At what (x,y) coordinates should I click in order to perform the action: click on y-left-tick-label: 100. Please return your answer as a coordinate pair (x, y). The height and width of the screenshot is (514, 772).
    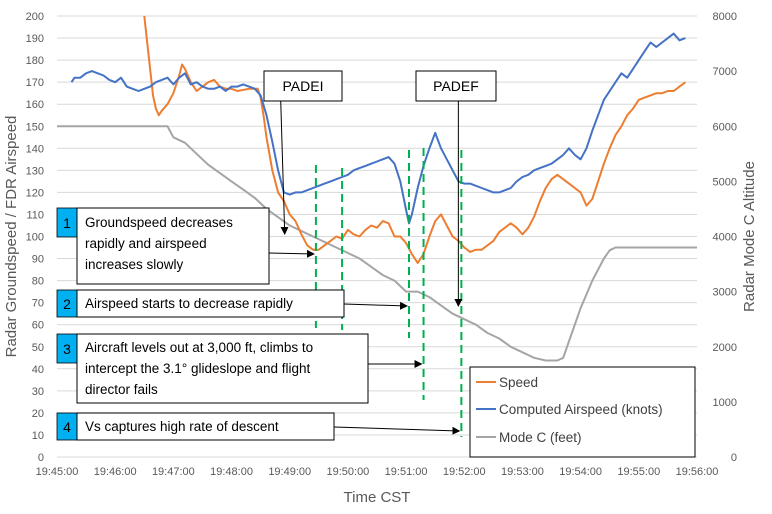
    Looking at the image, I should click on (35, 238).